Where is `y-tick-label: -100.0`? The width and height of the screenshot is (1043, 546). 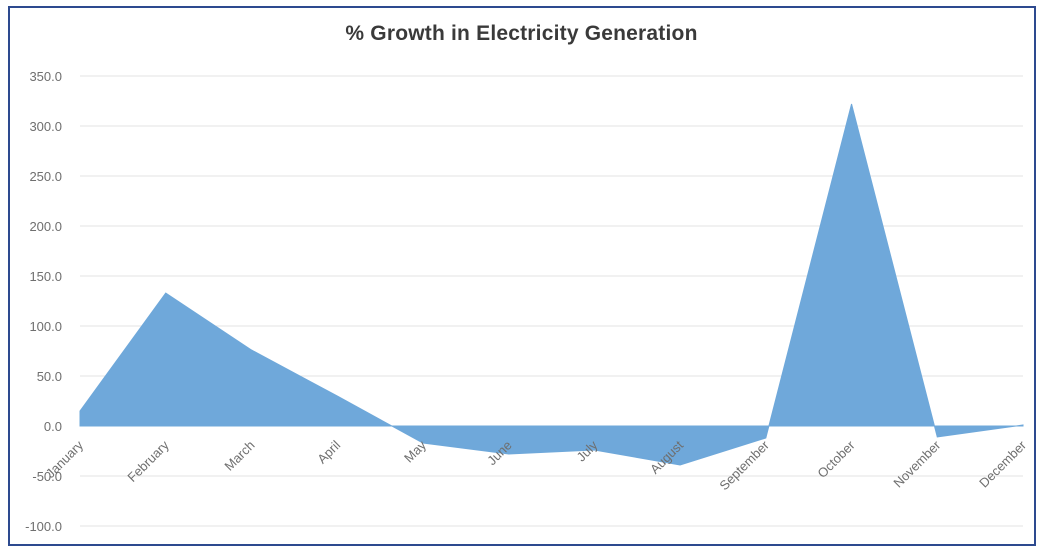 y-tick-label: -100.0 is located at coordinates (43, 526).